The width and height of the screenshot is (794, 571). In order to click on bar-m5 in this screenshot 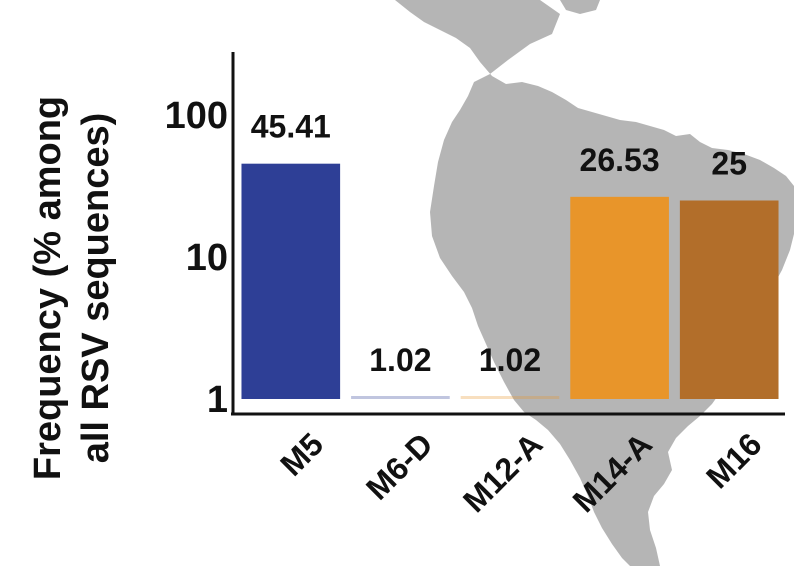, I will do `click(291, 281)`.